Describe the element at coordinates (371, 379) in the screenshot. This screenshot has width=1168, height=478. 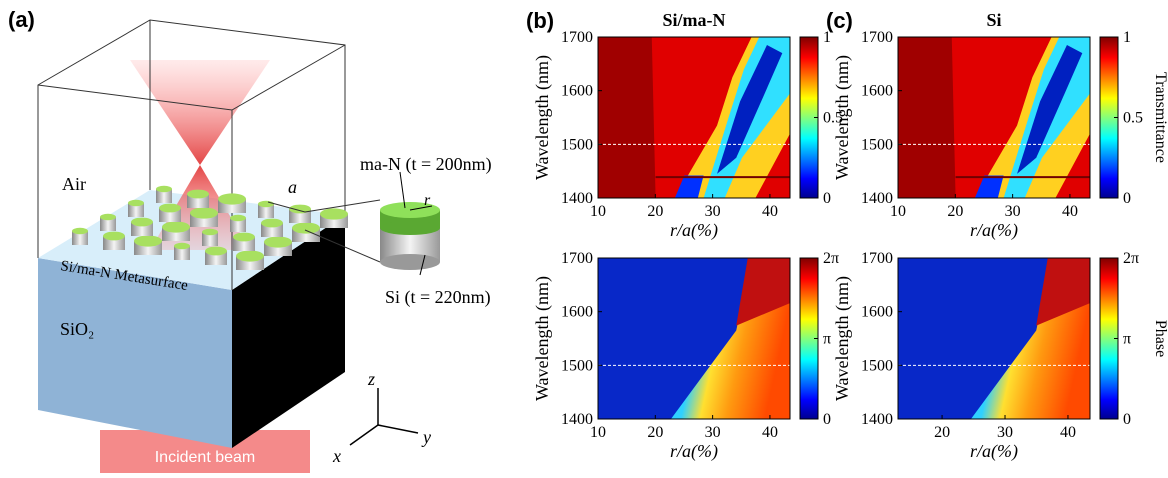
I see `label: z` at that location.